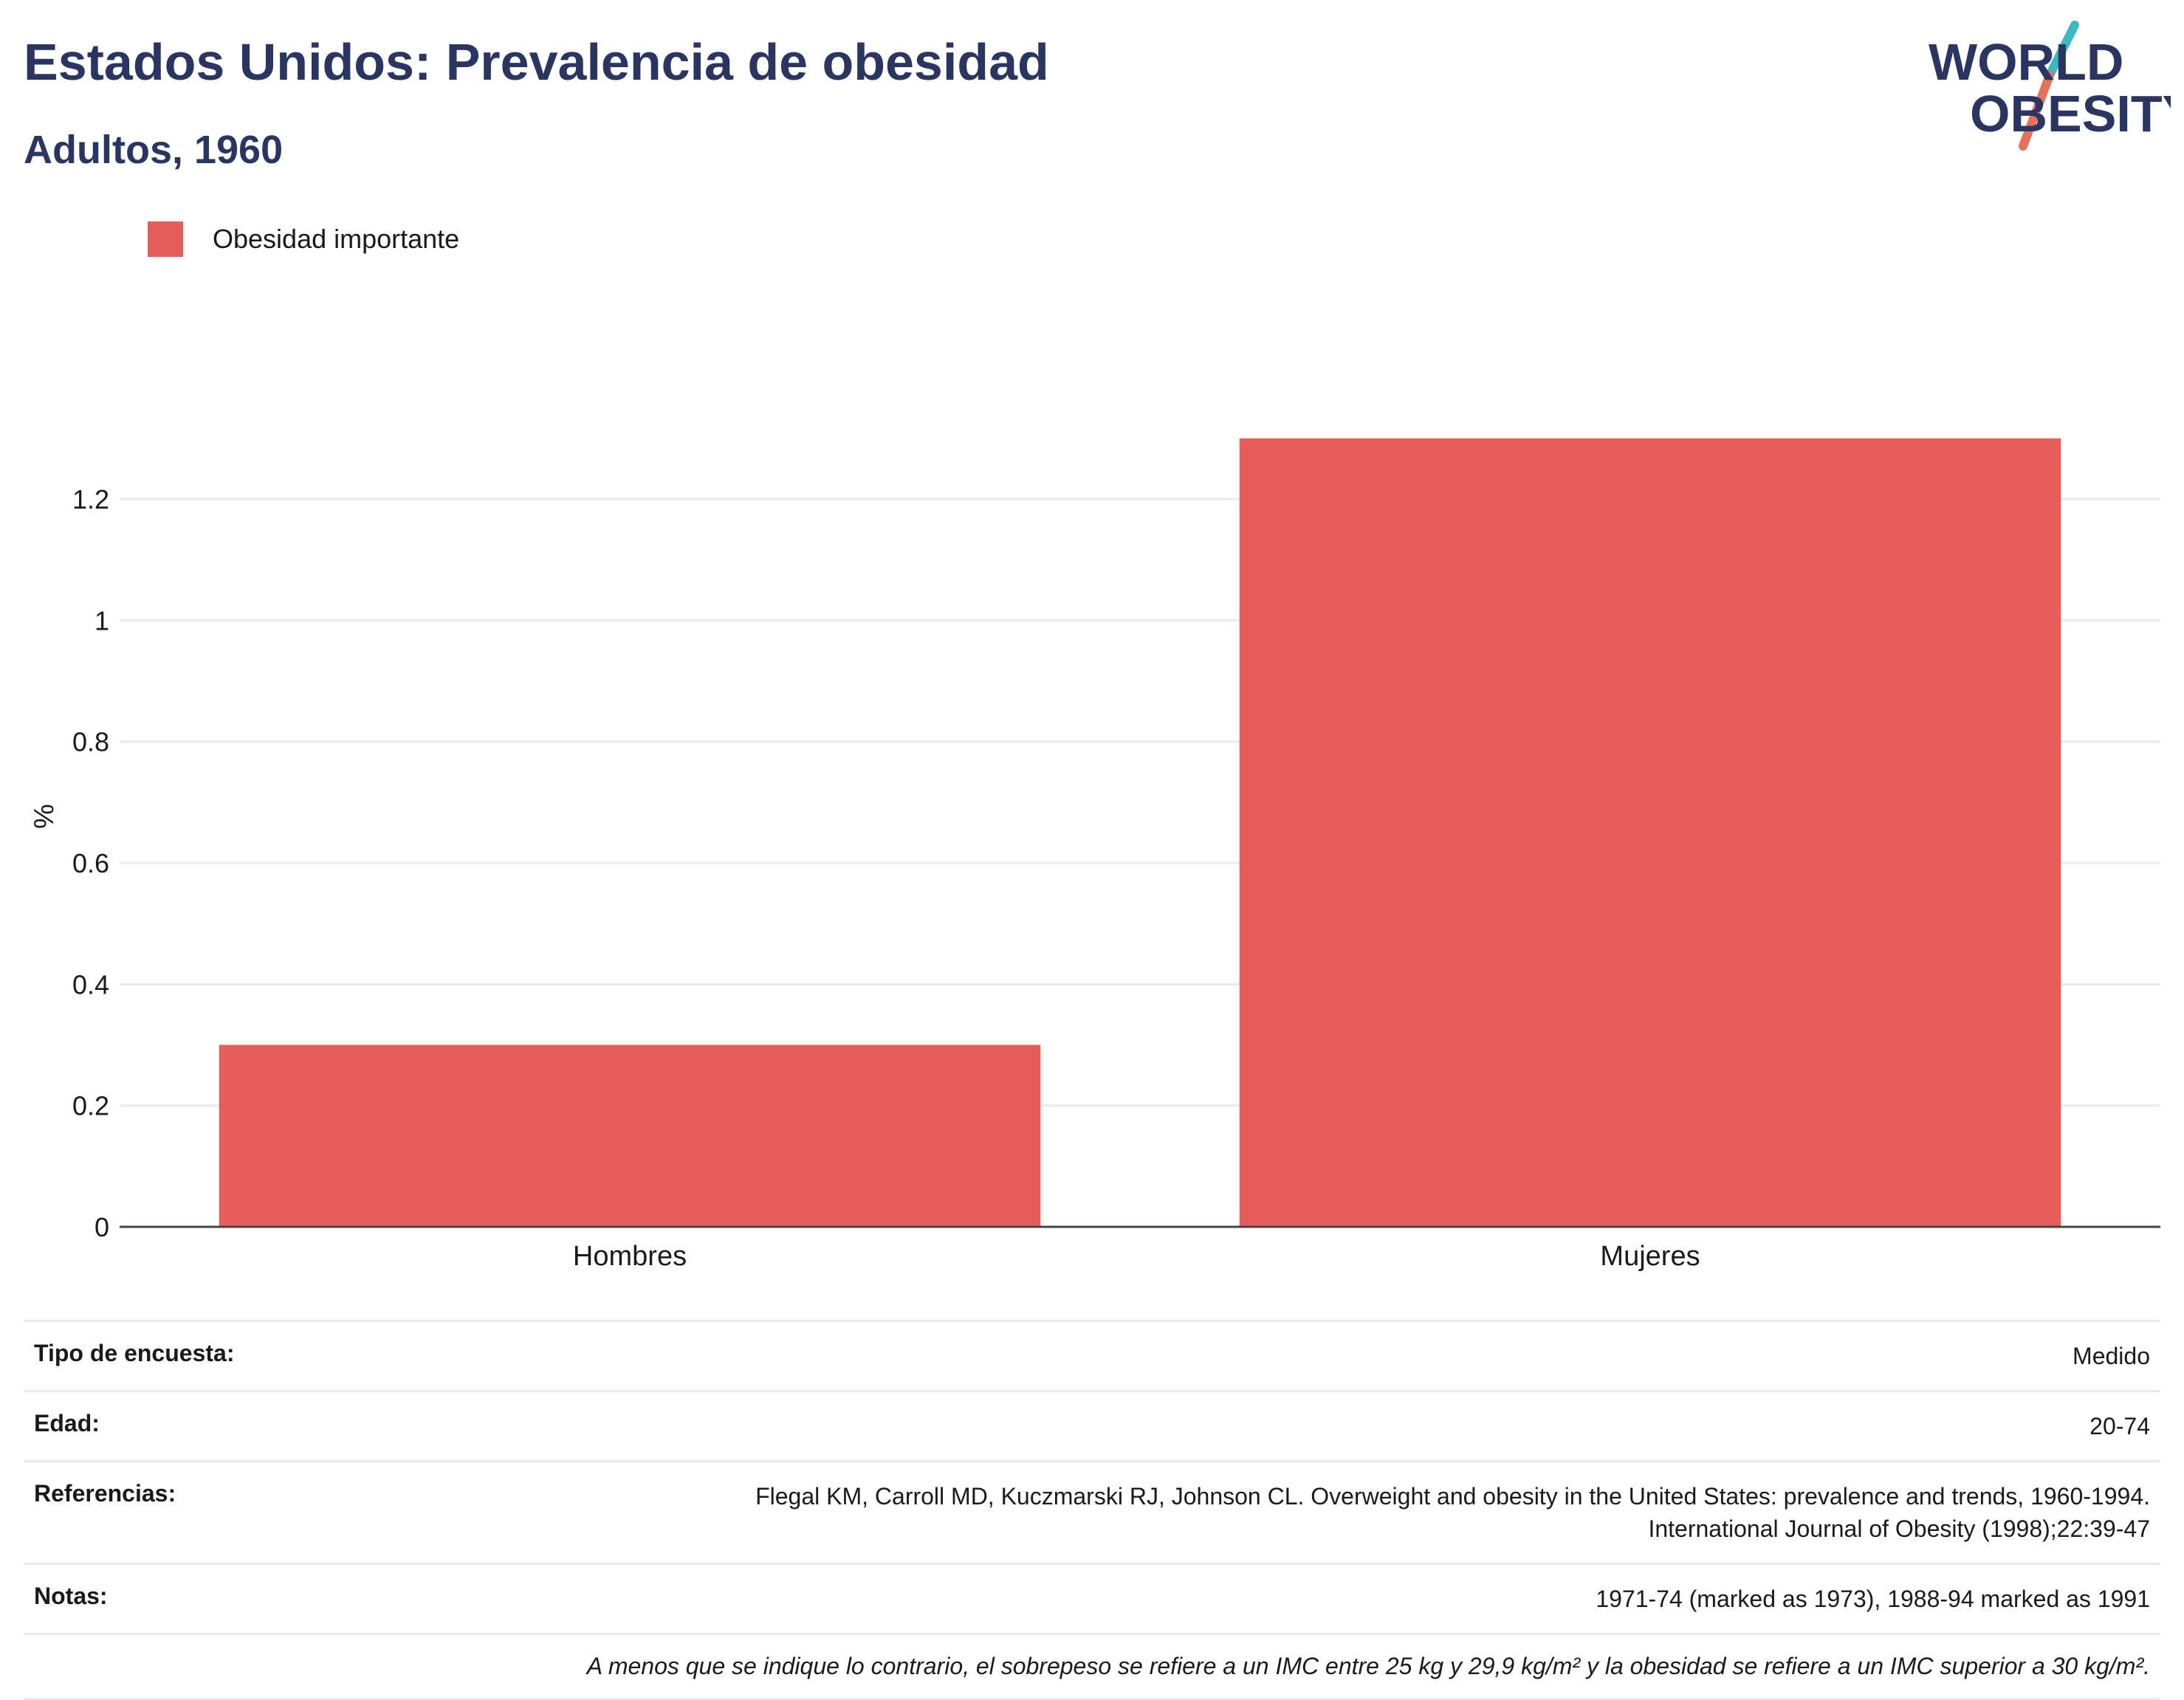 Image resolution: width=2184 pixels, height=1700 pixels. What do you see at coordinates (2070, 113) in the screenshot?
I see `logo-word-obesity: OBESITY` at bounding box center [2070, 113].